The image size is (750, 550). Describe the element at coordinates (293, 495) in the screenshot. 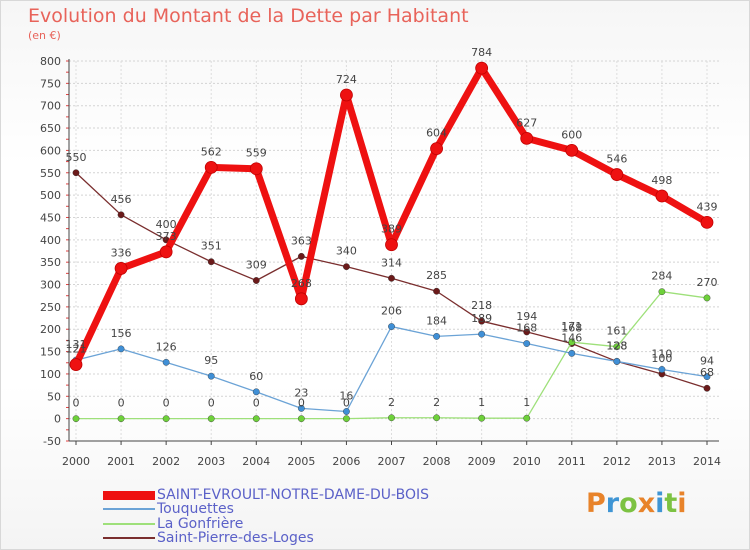

I see `legend-label: SAINT-EVROULT-NOTRE-DAME-DU-BOIS` at that location.